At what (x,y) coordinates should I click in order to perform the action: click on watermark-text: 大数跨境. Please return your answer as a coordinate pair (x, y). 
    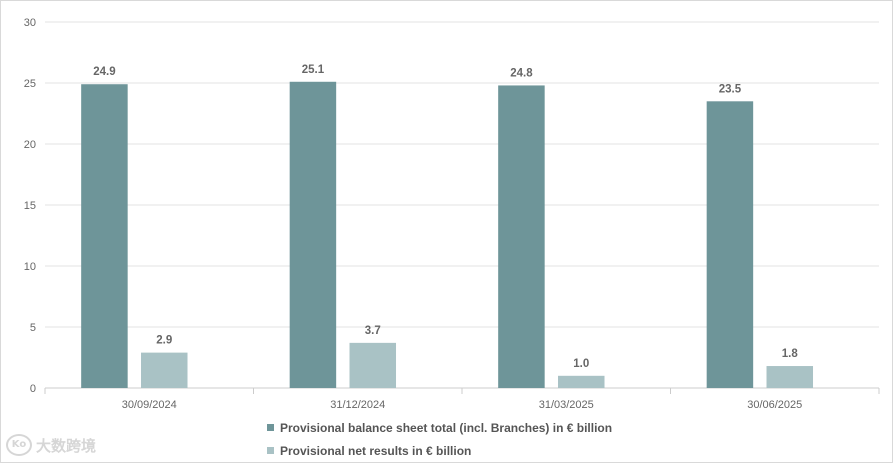
    Looking at the image, I should click on (66, 445).